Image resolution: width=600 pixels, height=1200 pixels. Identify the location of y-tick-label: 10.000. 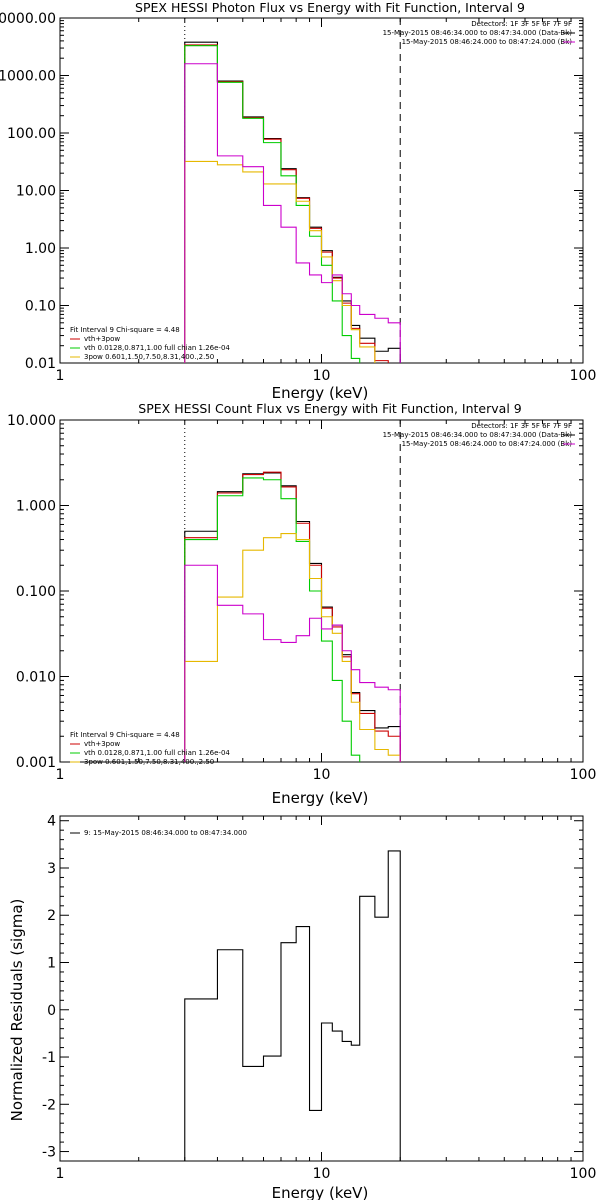
(31, 421).